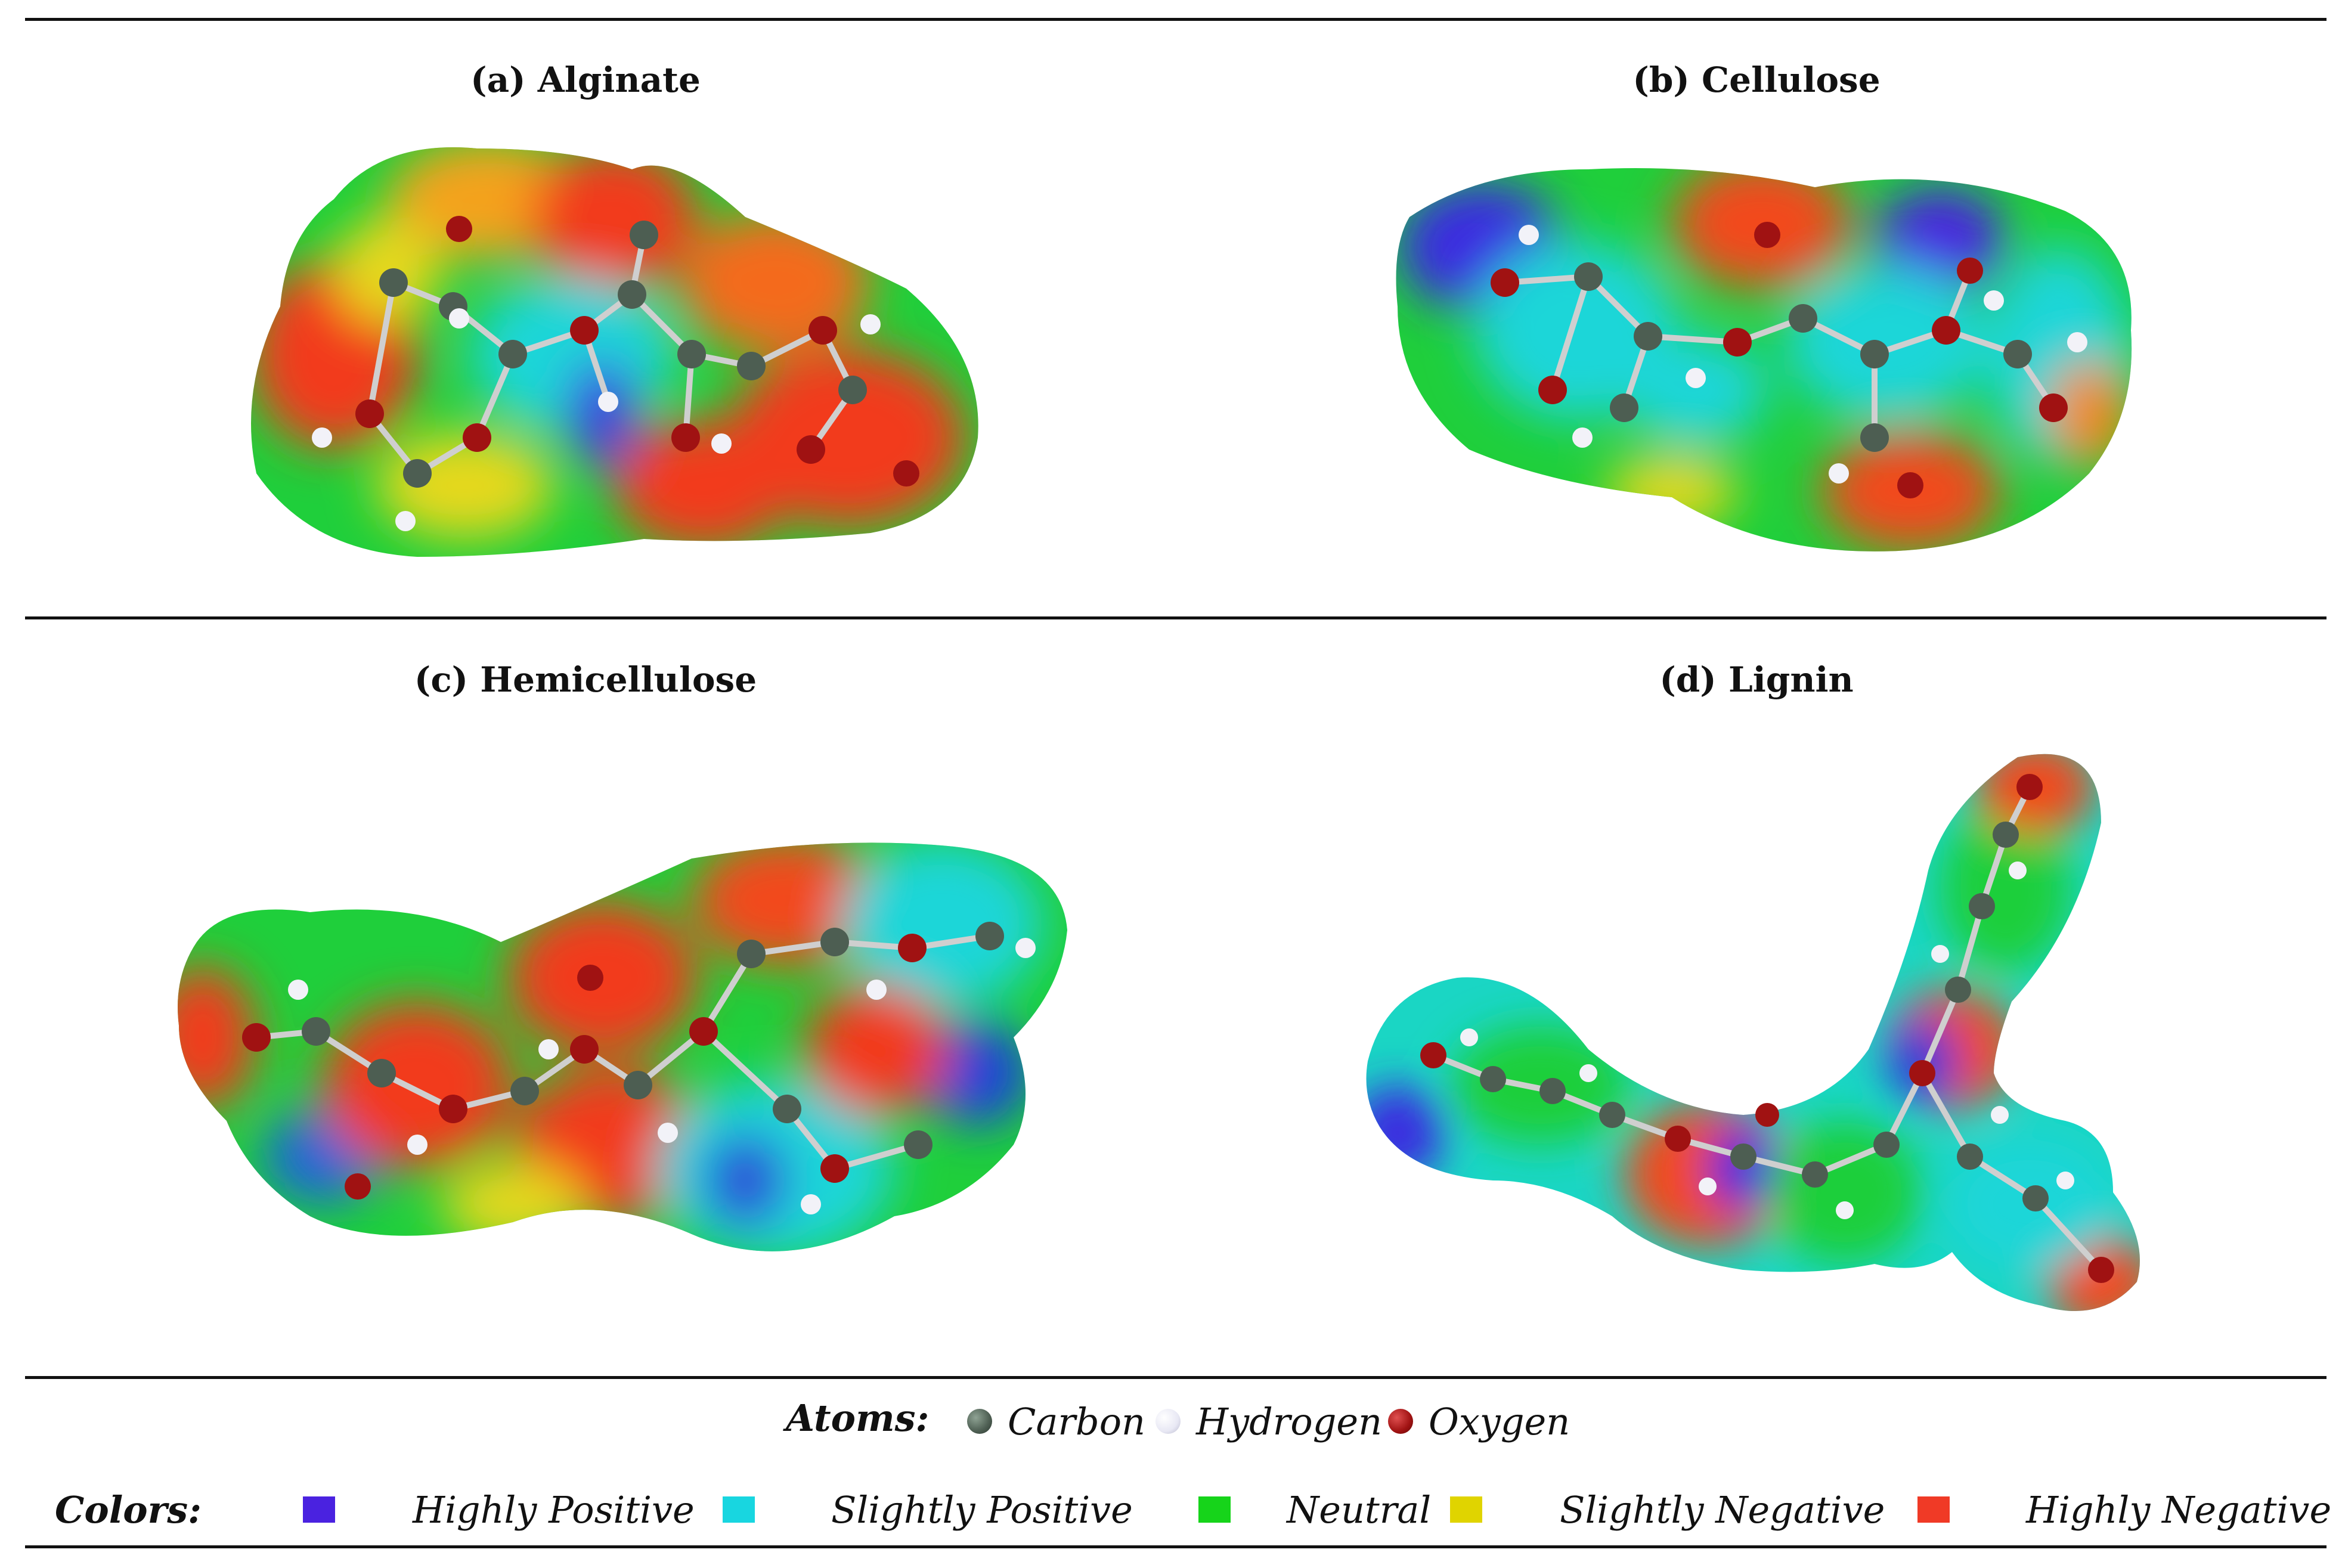 The height and width of the screenshot is (1568, 2342). Describe the element at coordinates (128, 1510) in the screenshot. I see `colors-label: Colors:` at that location.